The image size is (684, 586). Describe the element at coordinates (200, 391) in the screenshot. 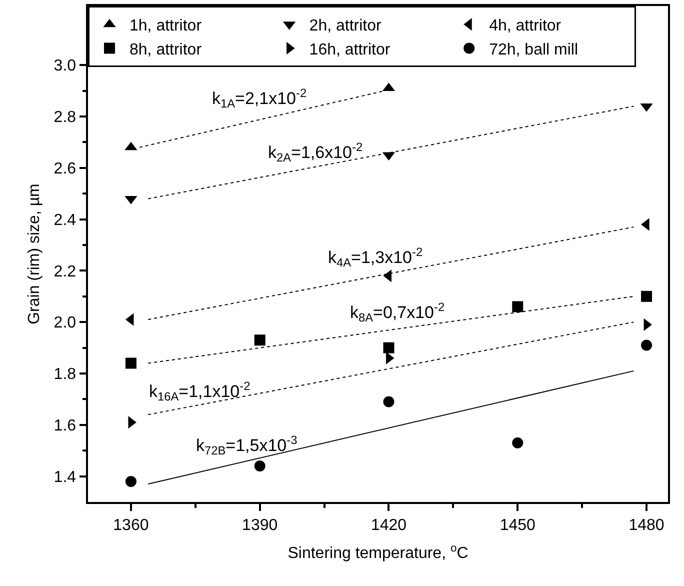

I see `annotation: k$_{16A}$=1,1x10$^{-2}$` at that location.